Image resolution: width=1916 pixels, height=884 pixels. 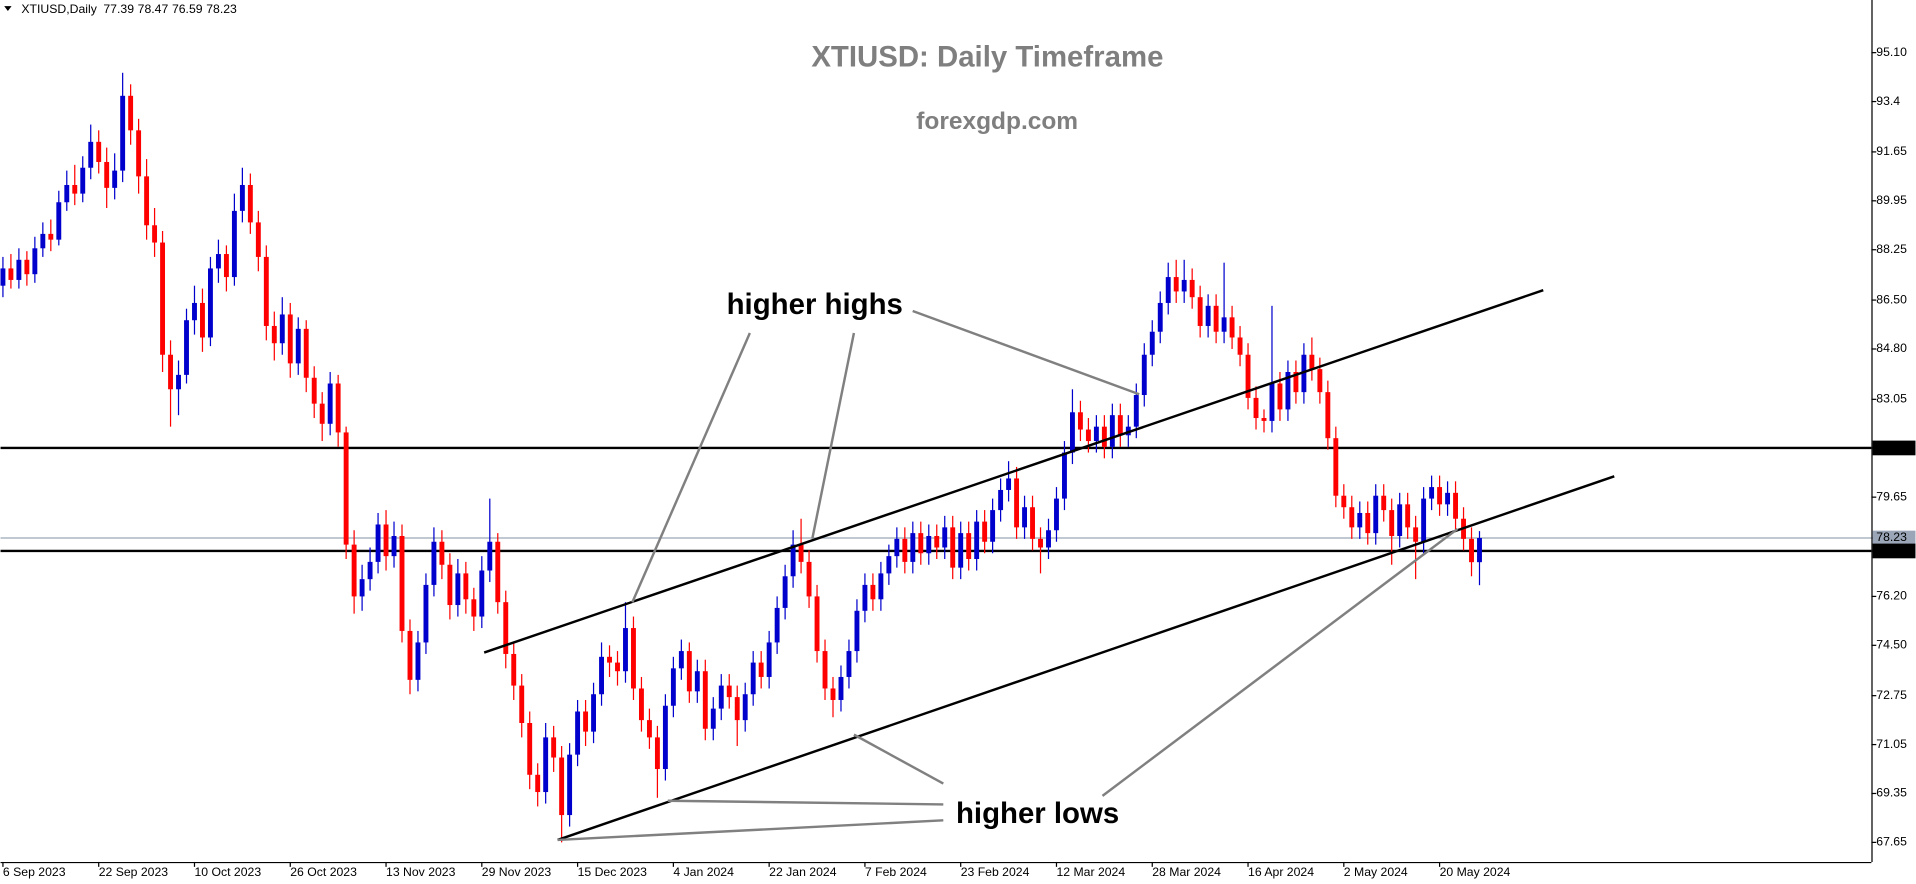 What do you see at coordinates (1891, 496) in the screenshot?
I see `y-tick-label: 79.65` at bounding box center [1891, 496].